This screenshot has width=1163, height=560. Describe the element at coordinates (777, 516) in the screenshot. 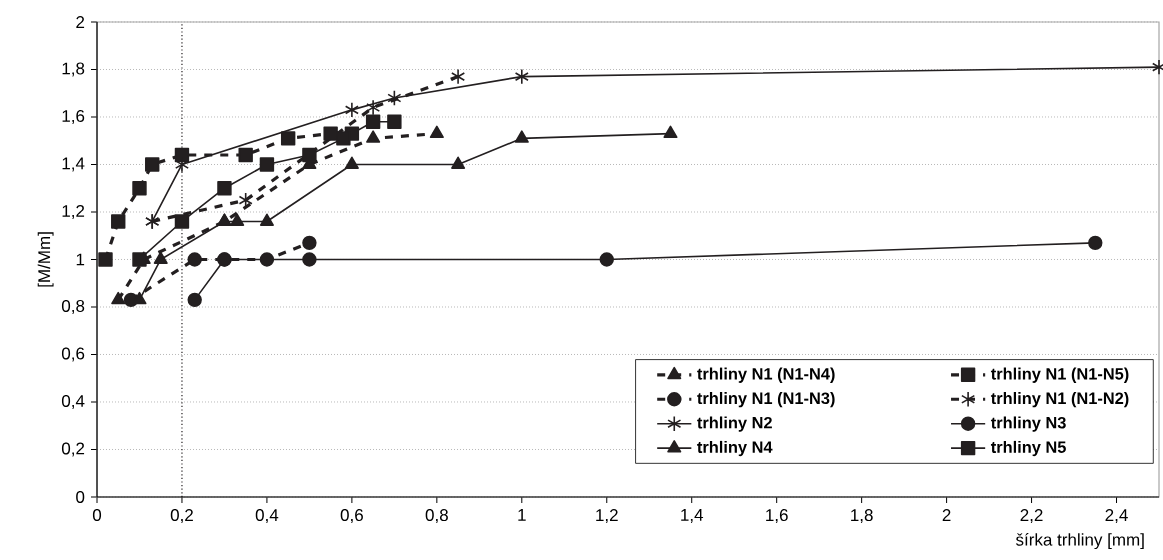

I see `x-tick-label: 1,6` at that location.